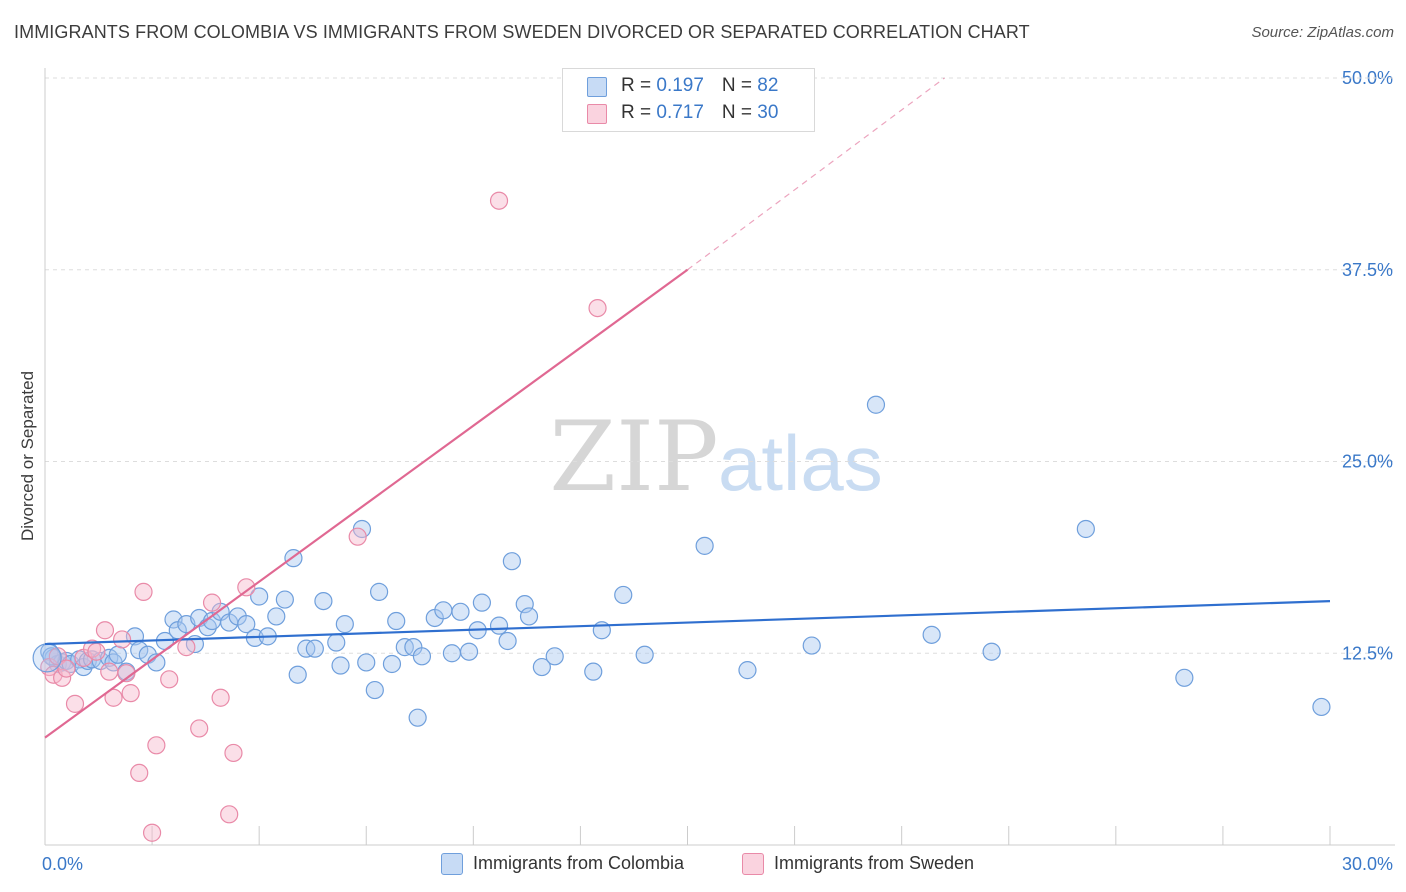 The width and height of the screenshot is (1406, 892). I want to click on bottom-legend-swatch-colombia, so click(452, 864).